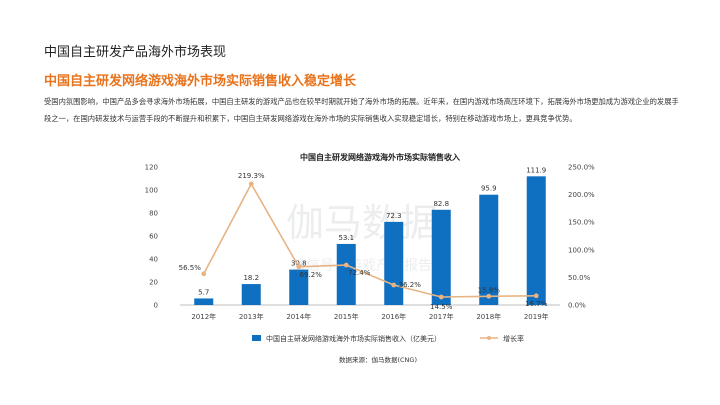 This screenshot has width=720, height=405. What do you see at coordinates (489, 338) in the screenshot?
I see `legend-line-marker` at bounding box center [489, 338].